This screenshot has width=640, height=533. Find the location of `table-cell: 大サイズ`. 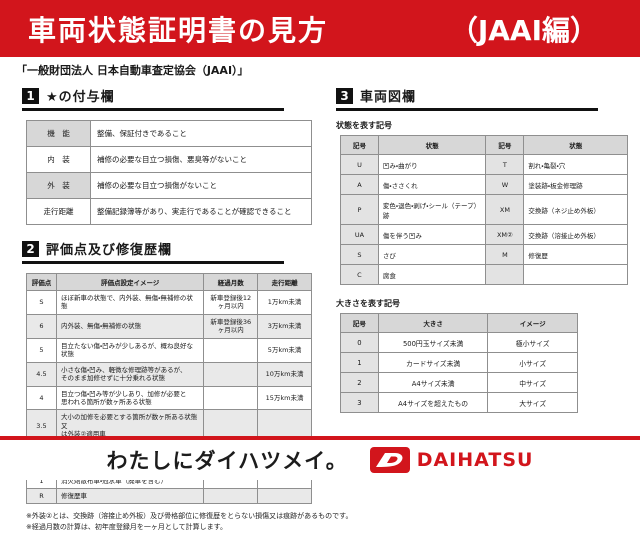

table-cell: 大サイズ is located at coordinates (532, 402).